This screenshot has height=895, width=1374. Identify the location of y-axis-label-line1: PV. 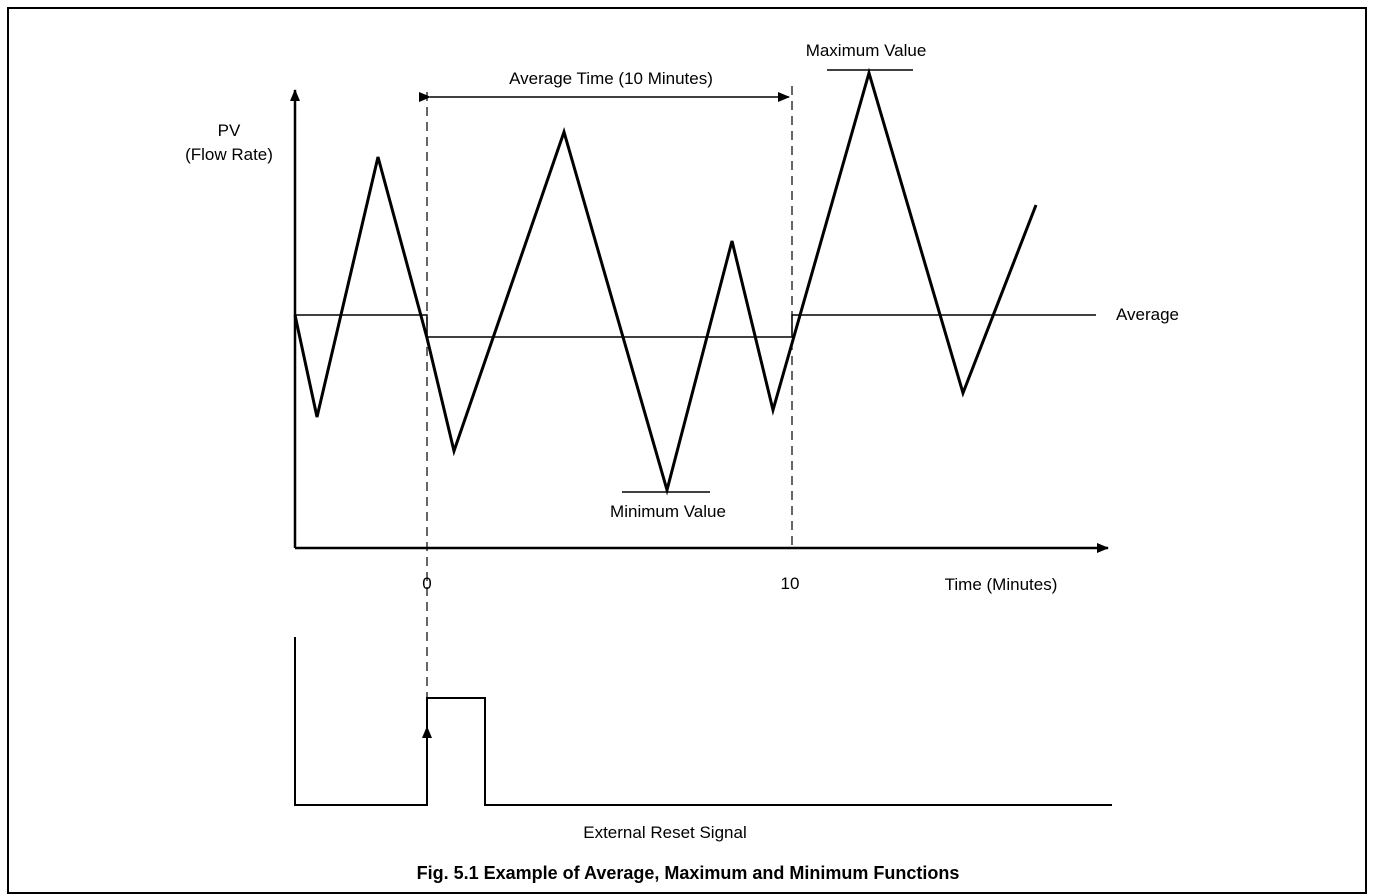
(229, 130).